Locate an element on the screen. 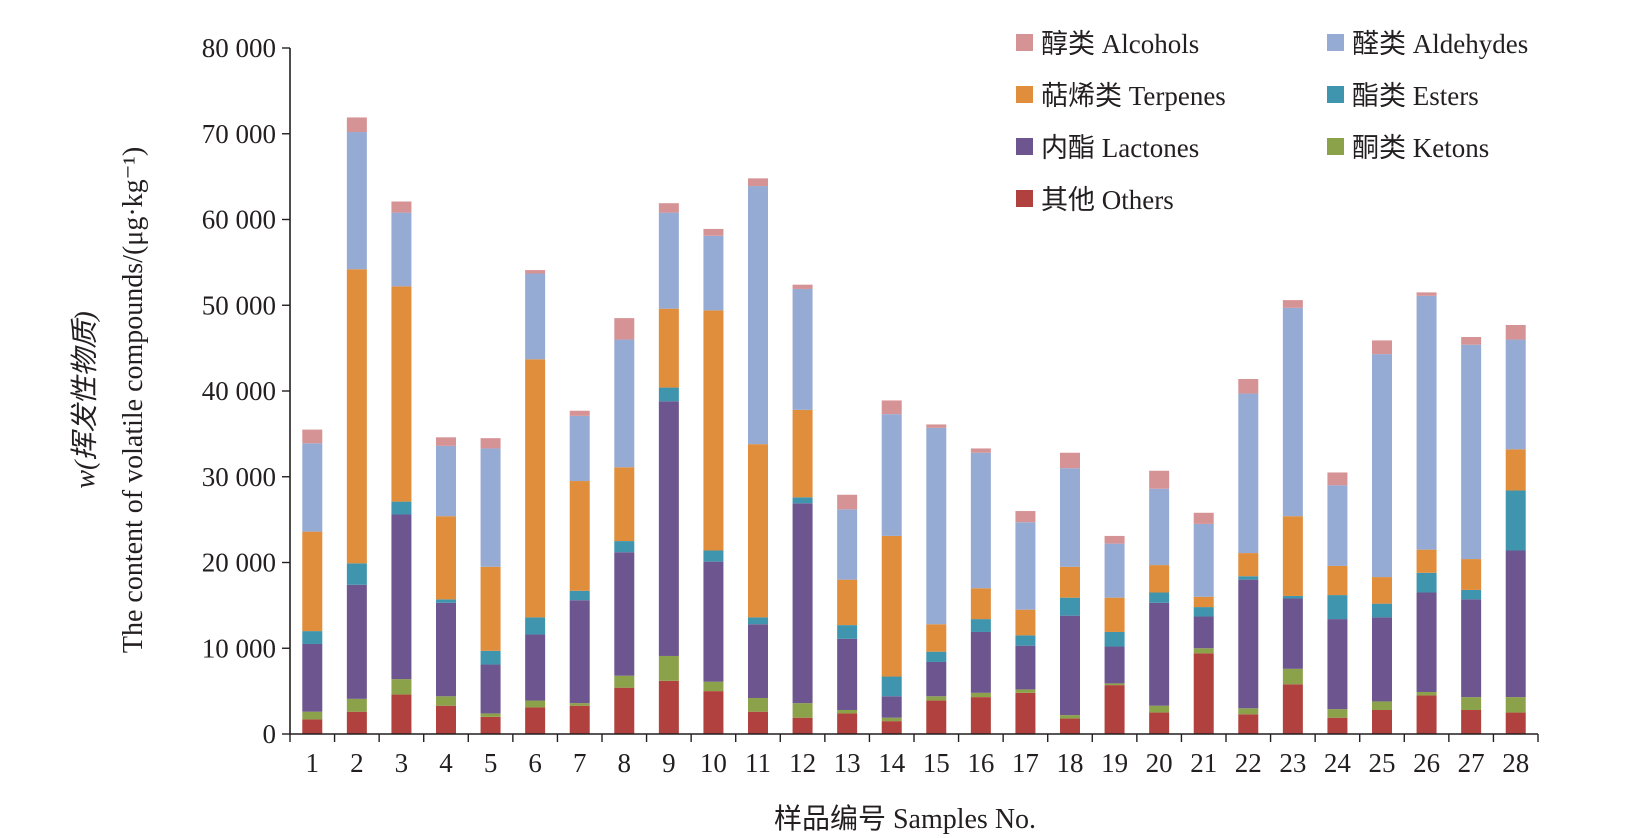 The height and width of the screenshot is (838, 1628). x-tick-label: 17 is located at coordinates (1025, 763).